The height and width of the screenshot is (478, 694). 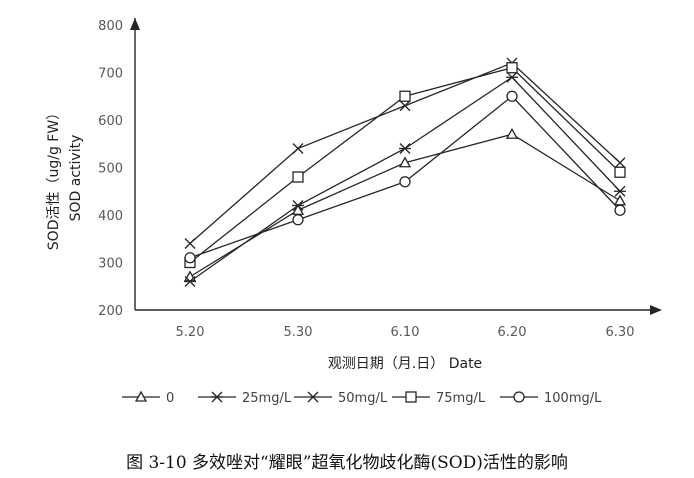 I want to click on x-tick-label: 6.30, so click(x=620, y=332).